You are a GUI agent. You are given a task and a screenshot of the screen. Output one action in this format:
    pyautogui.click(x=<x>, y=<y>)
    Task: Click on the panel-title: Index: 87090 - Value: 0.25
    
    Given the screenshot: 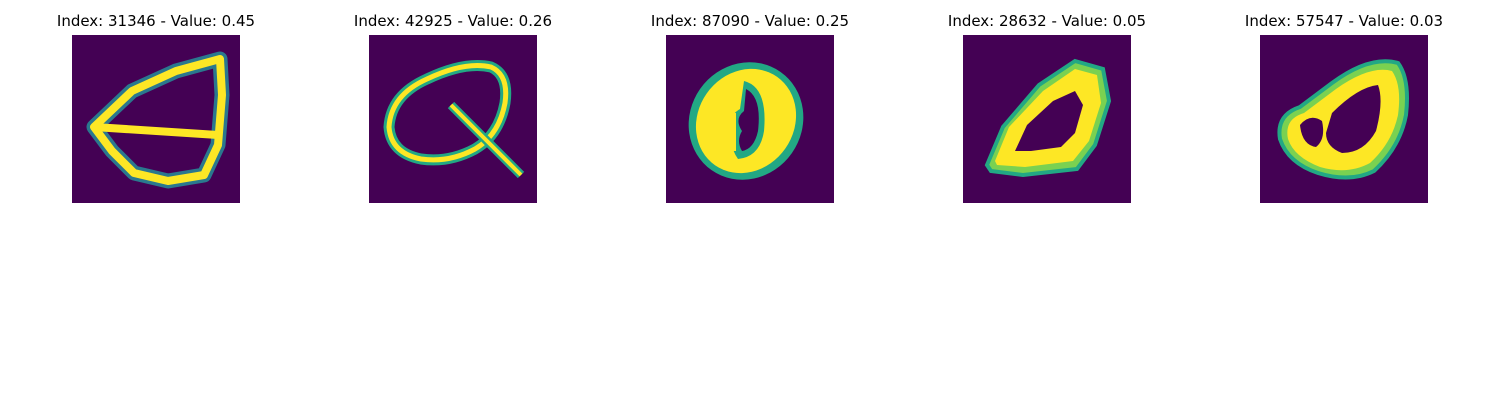 What is the action you would take?
    pyautogui.click(x=750, y=21)
    